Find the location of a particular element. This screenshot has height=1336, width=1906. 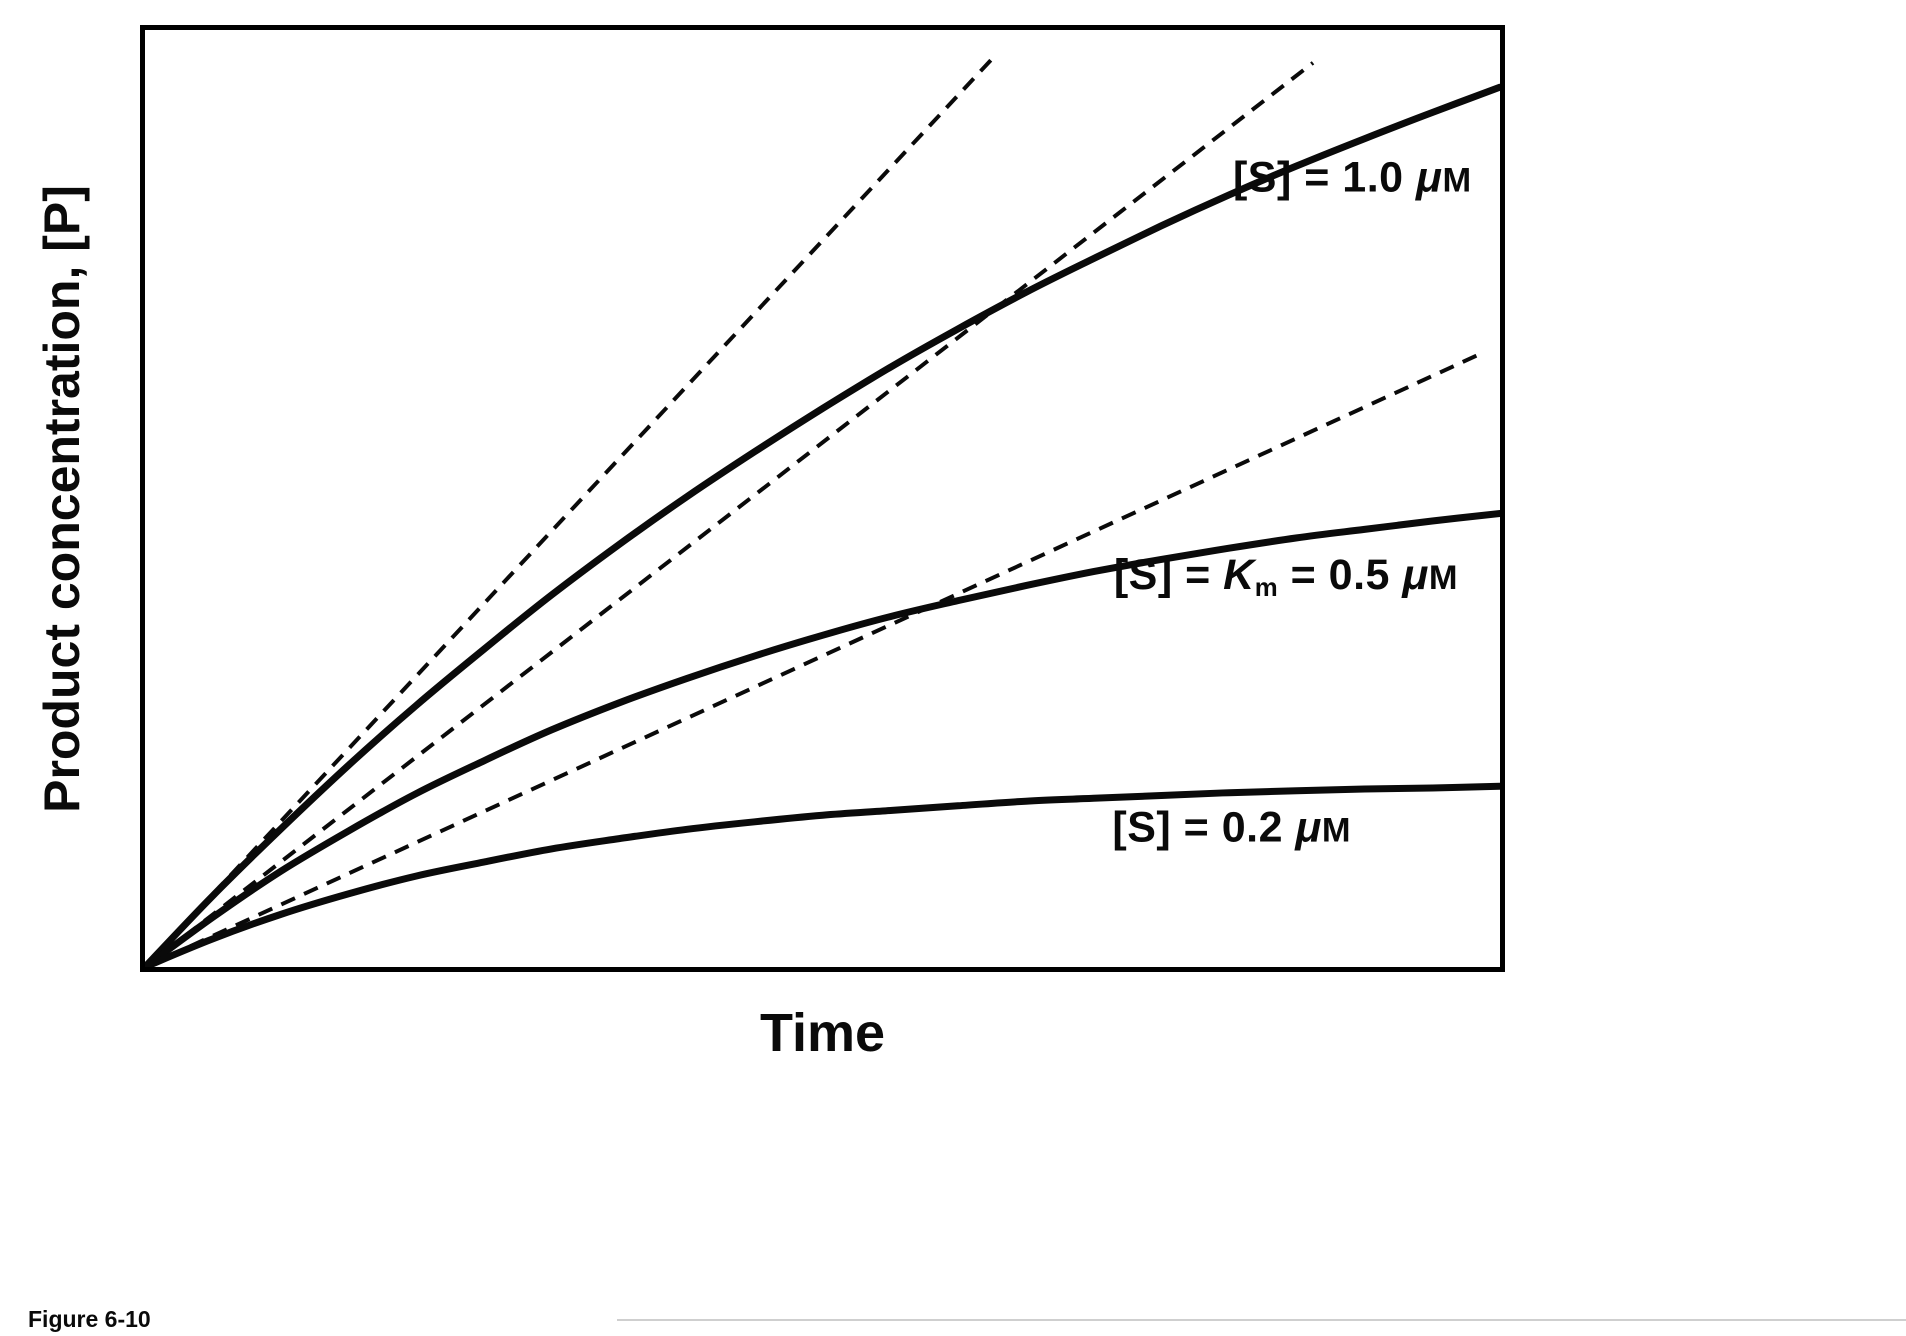

y-axis-label: Product concentration, [P] is located at coordinates (62, 499).